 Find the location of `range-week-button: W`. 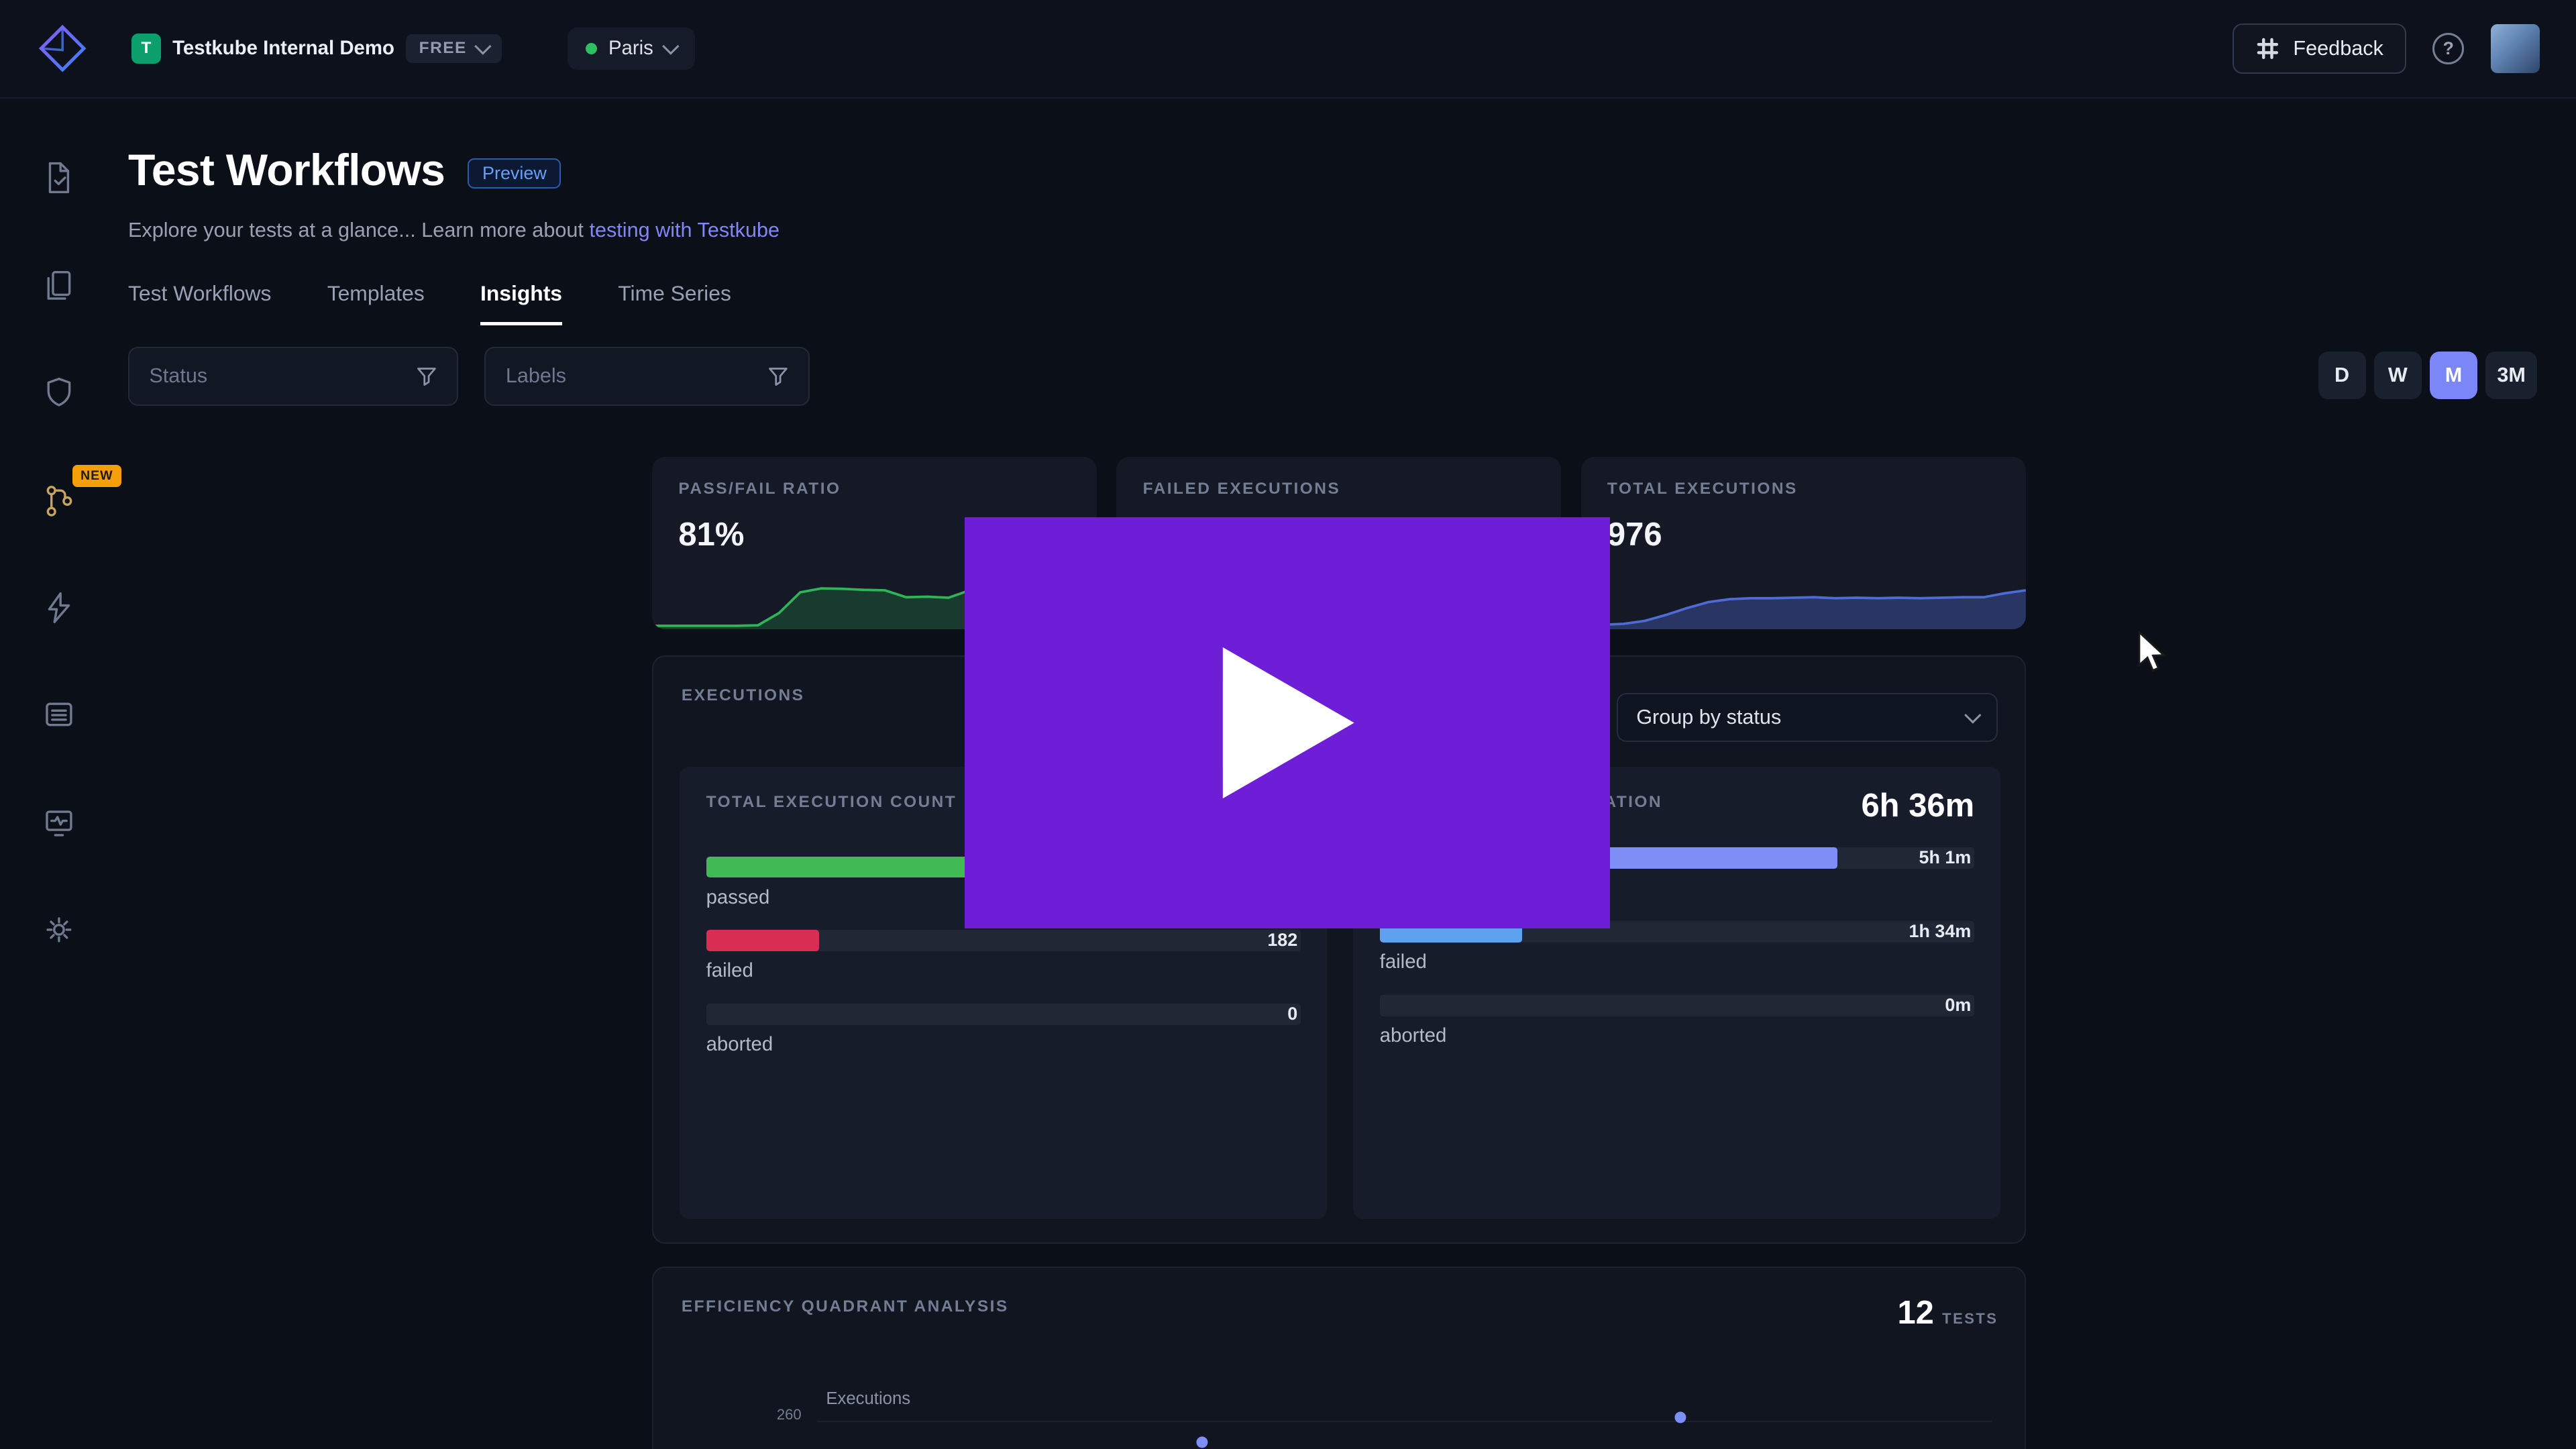

range-week-button: W is located at coordinates (2397, 376).